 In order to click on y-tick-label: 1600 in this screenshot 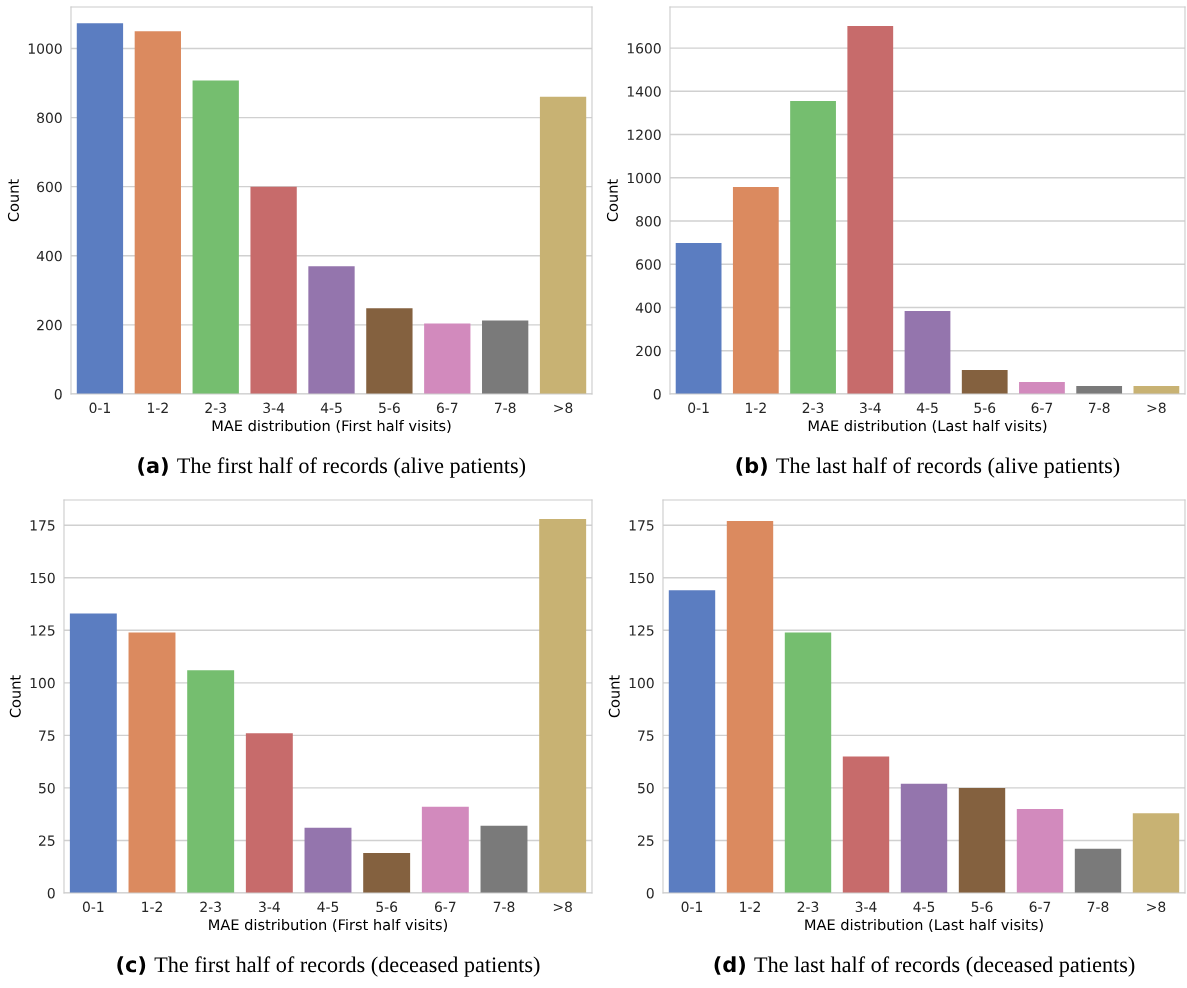, I will do `click(644, 48)`.